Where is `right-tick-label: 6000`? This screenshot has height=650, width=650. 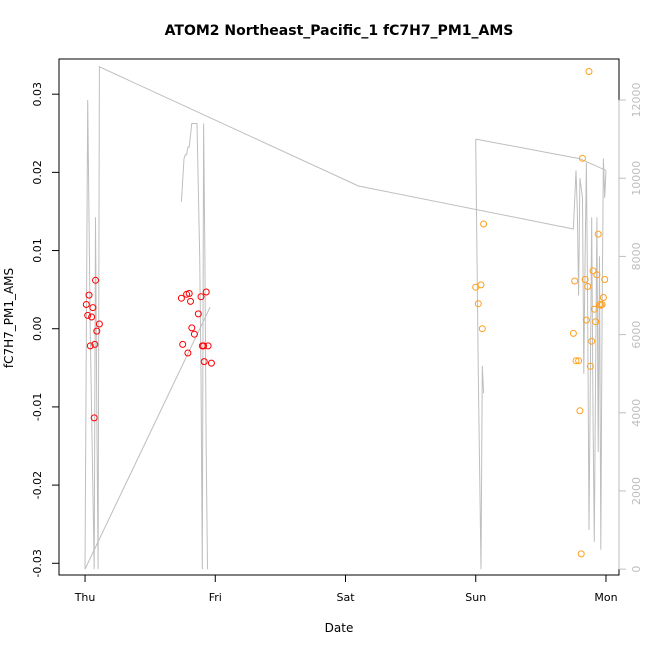
right-tick-label: 6000 is located at coordinates (636, 335).